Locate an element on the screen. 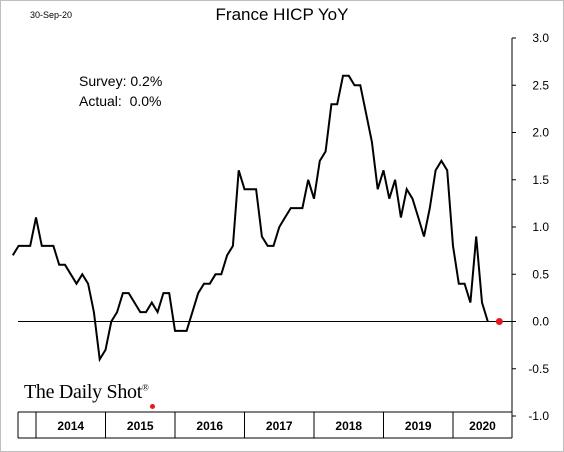 This screenshot has width=564, height=452. logo-text: The Daily Shot is located at coordinates (83, 392).